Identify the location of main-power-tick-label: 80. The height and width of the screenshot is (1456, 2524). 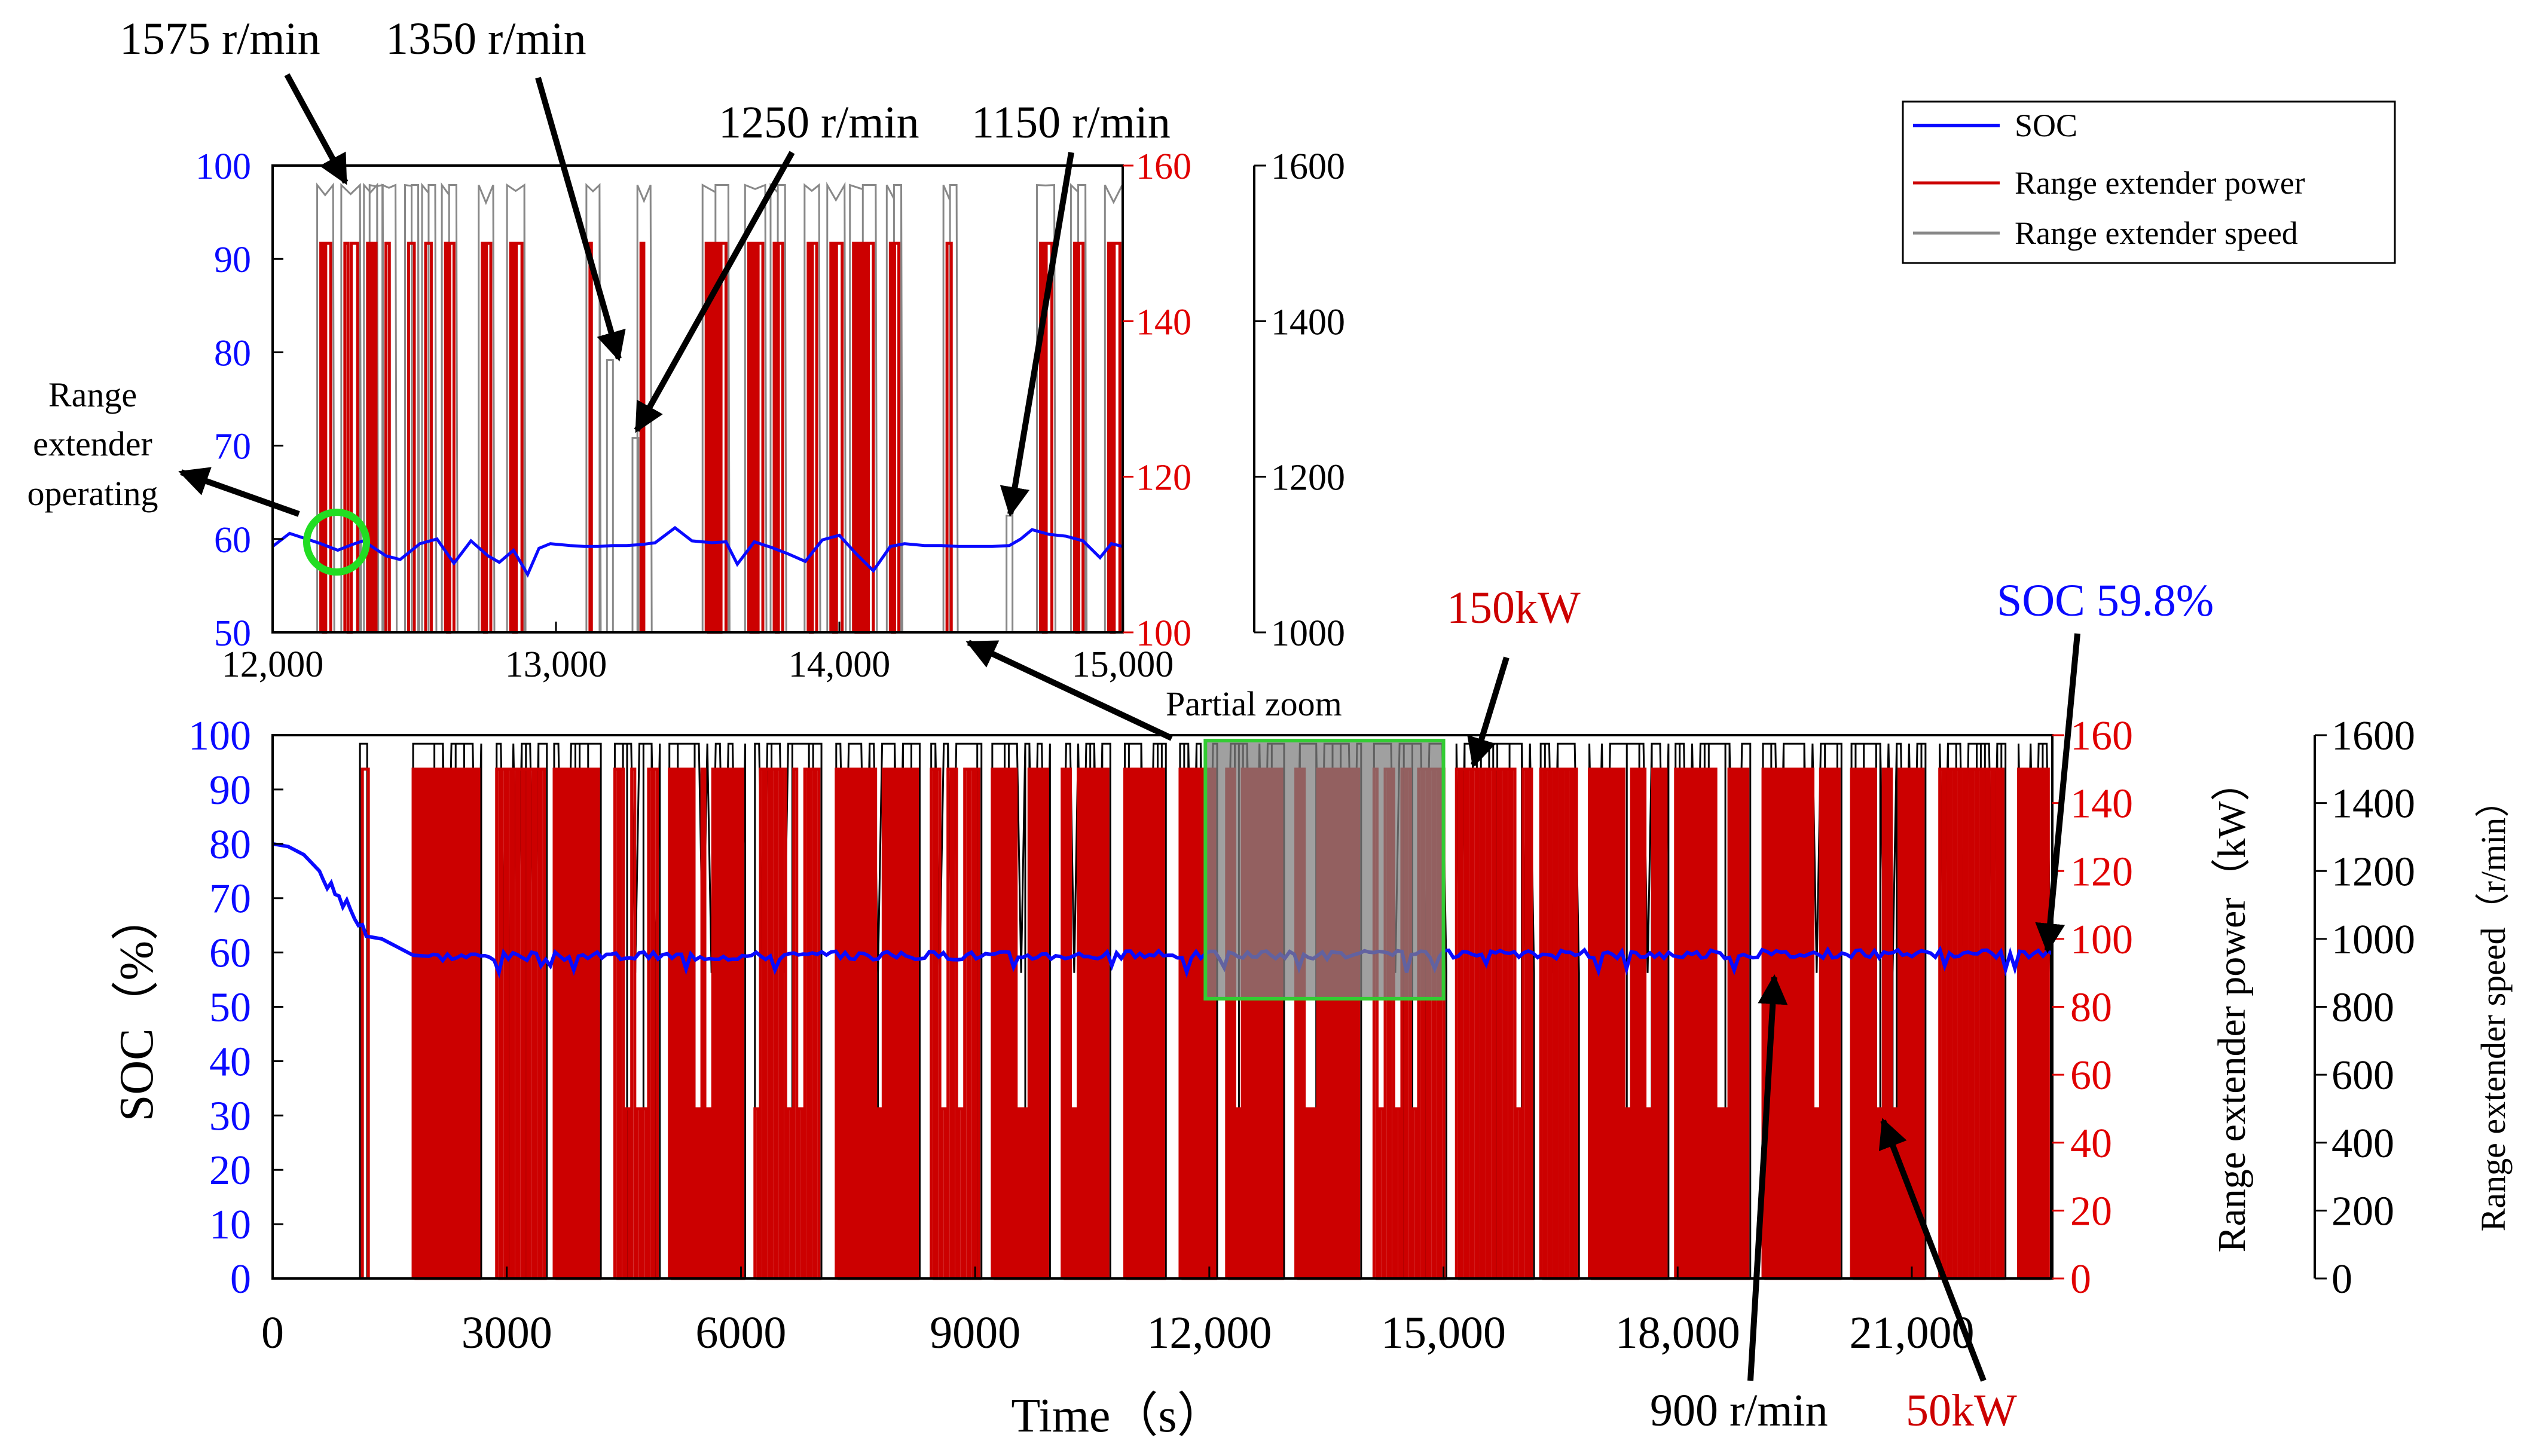
(2091, 1008).